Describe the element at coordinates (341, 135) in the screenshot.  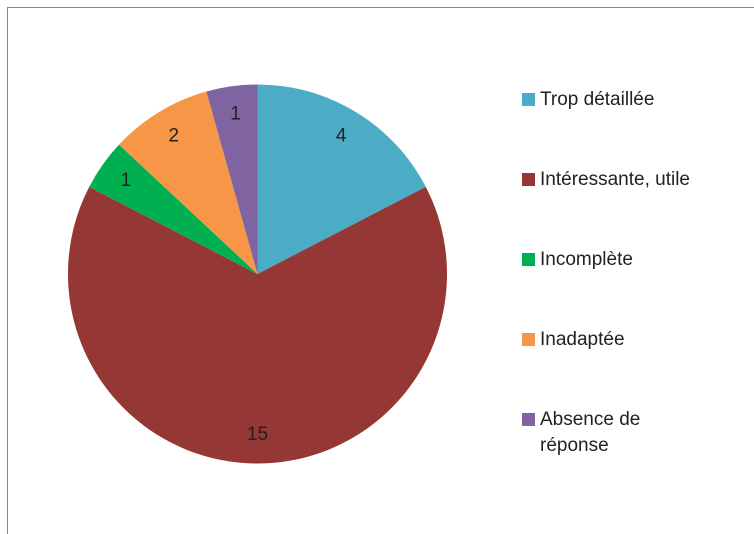
I see `data-label: 4` at that location.